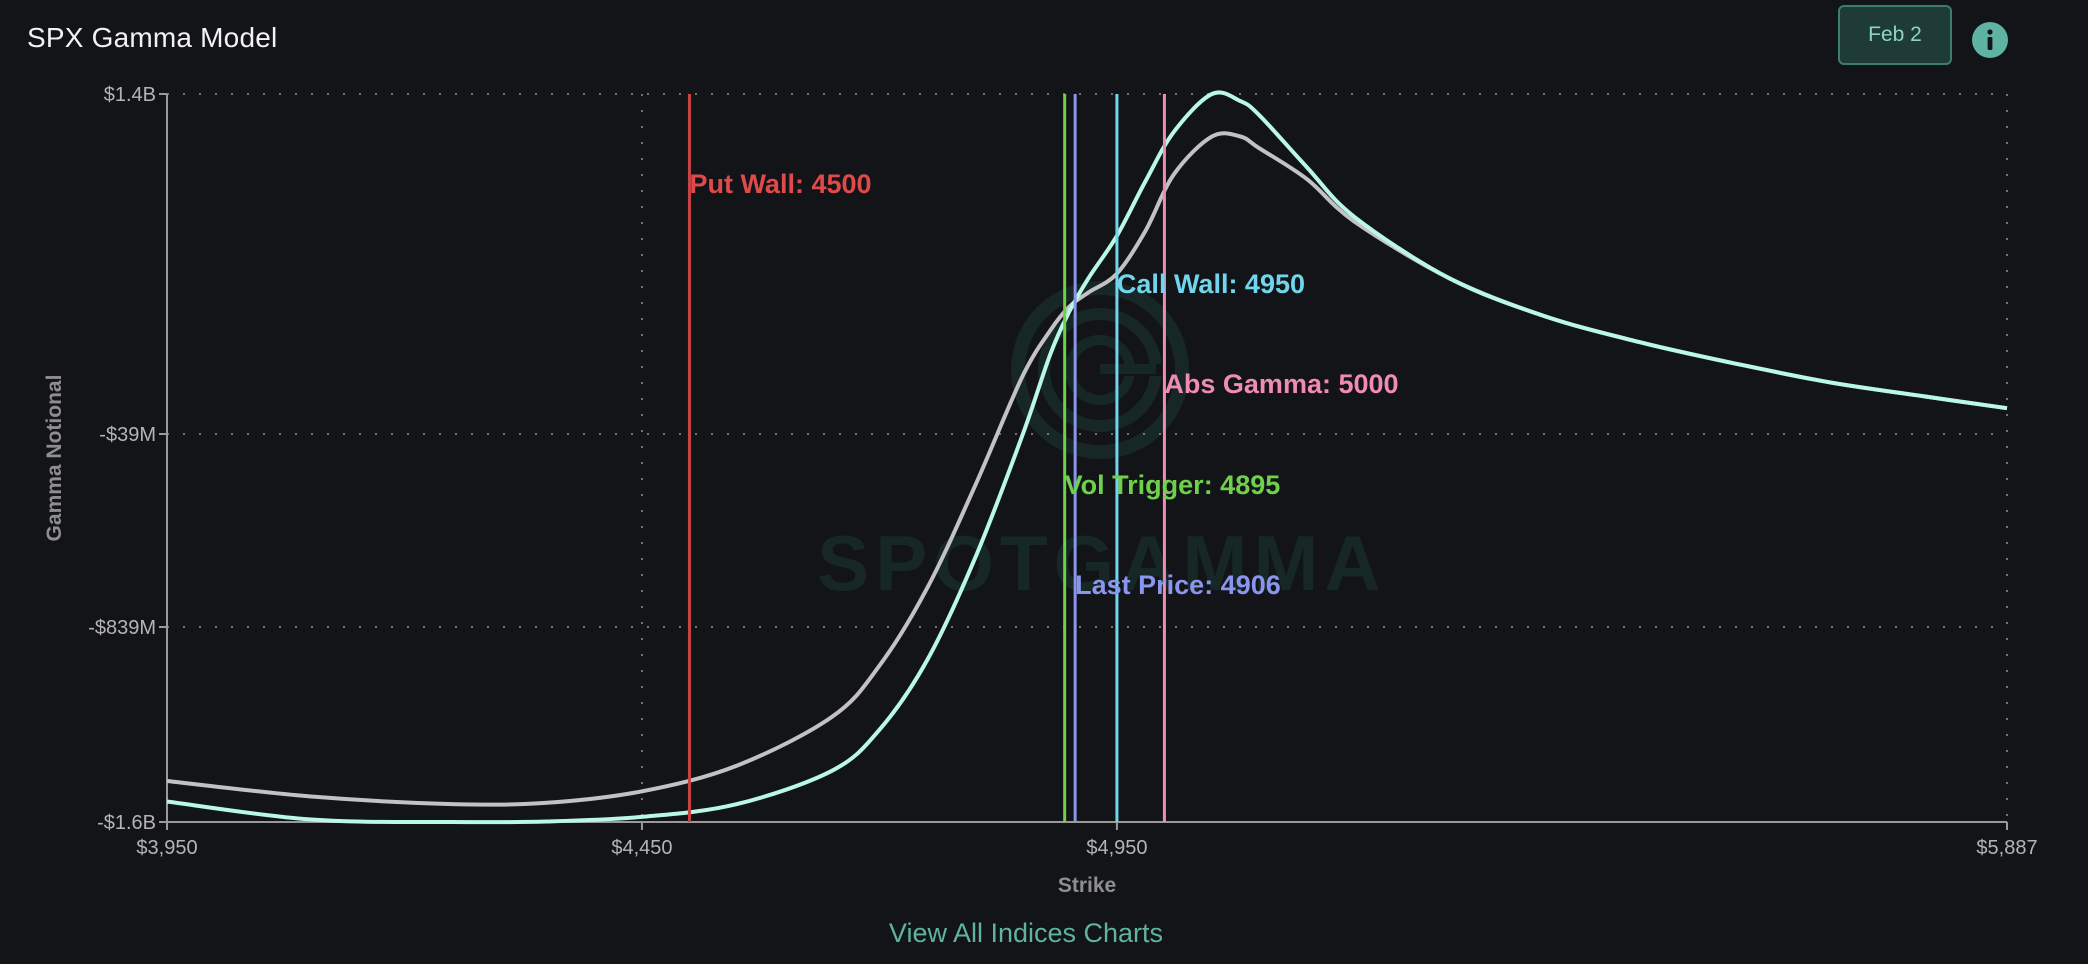 This screenshot has height=964, width=2088. I want to click on x-tick-label: $4,950, so click(1116, 848).